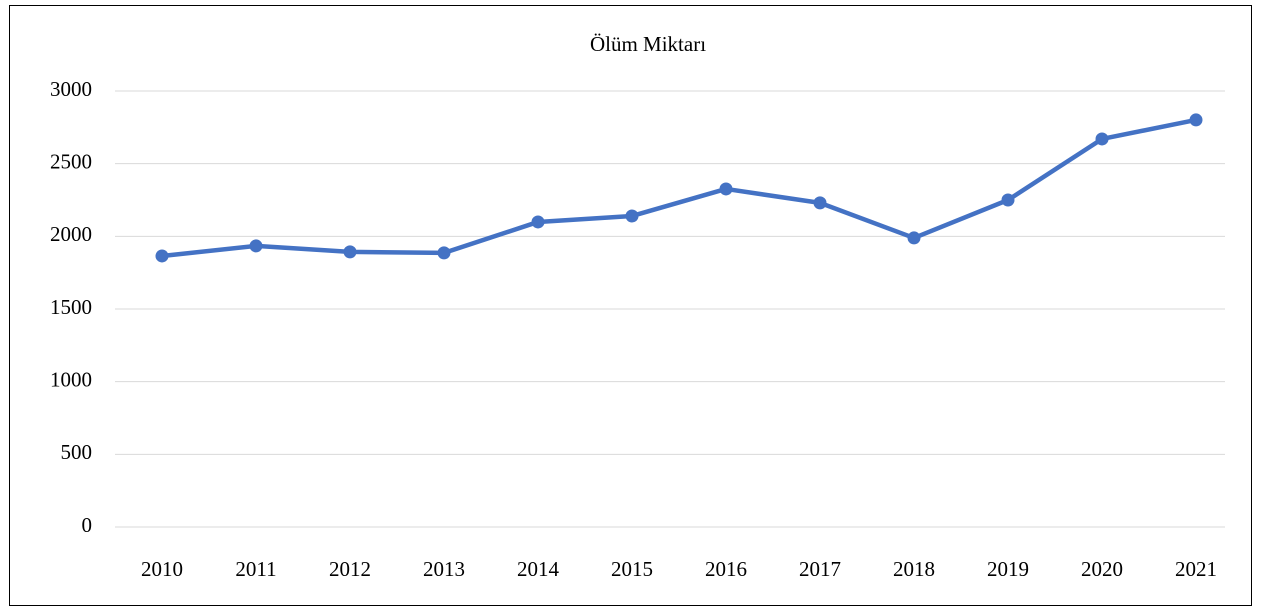  Describe the element at coordinates (71, 379) in the screenshot. I see `y-tick-label: 1000` at that location.